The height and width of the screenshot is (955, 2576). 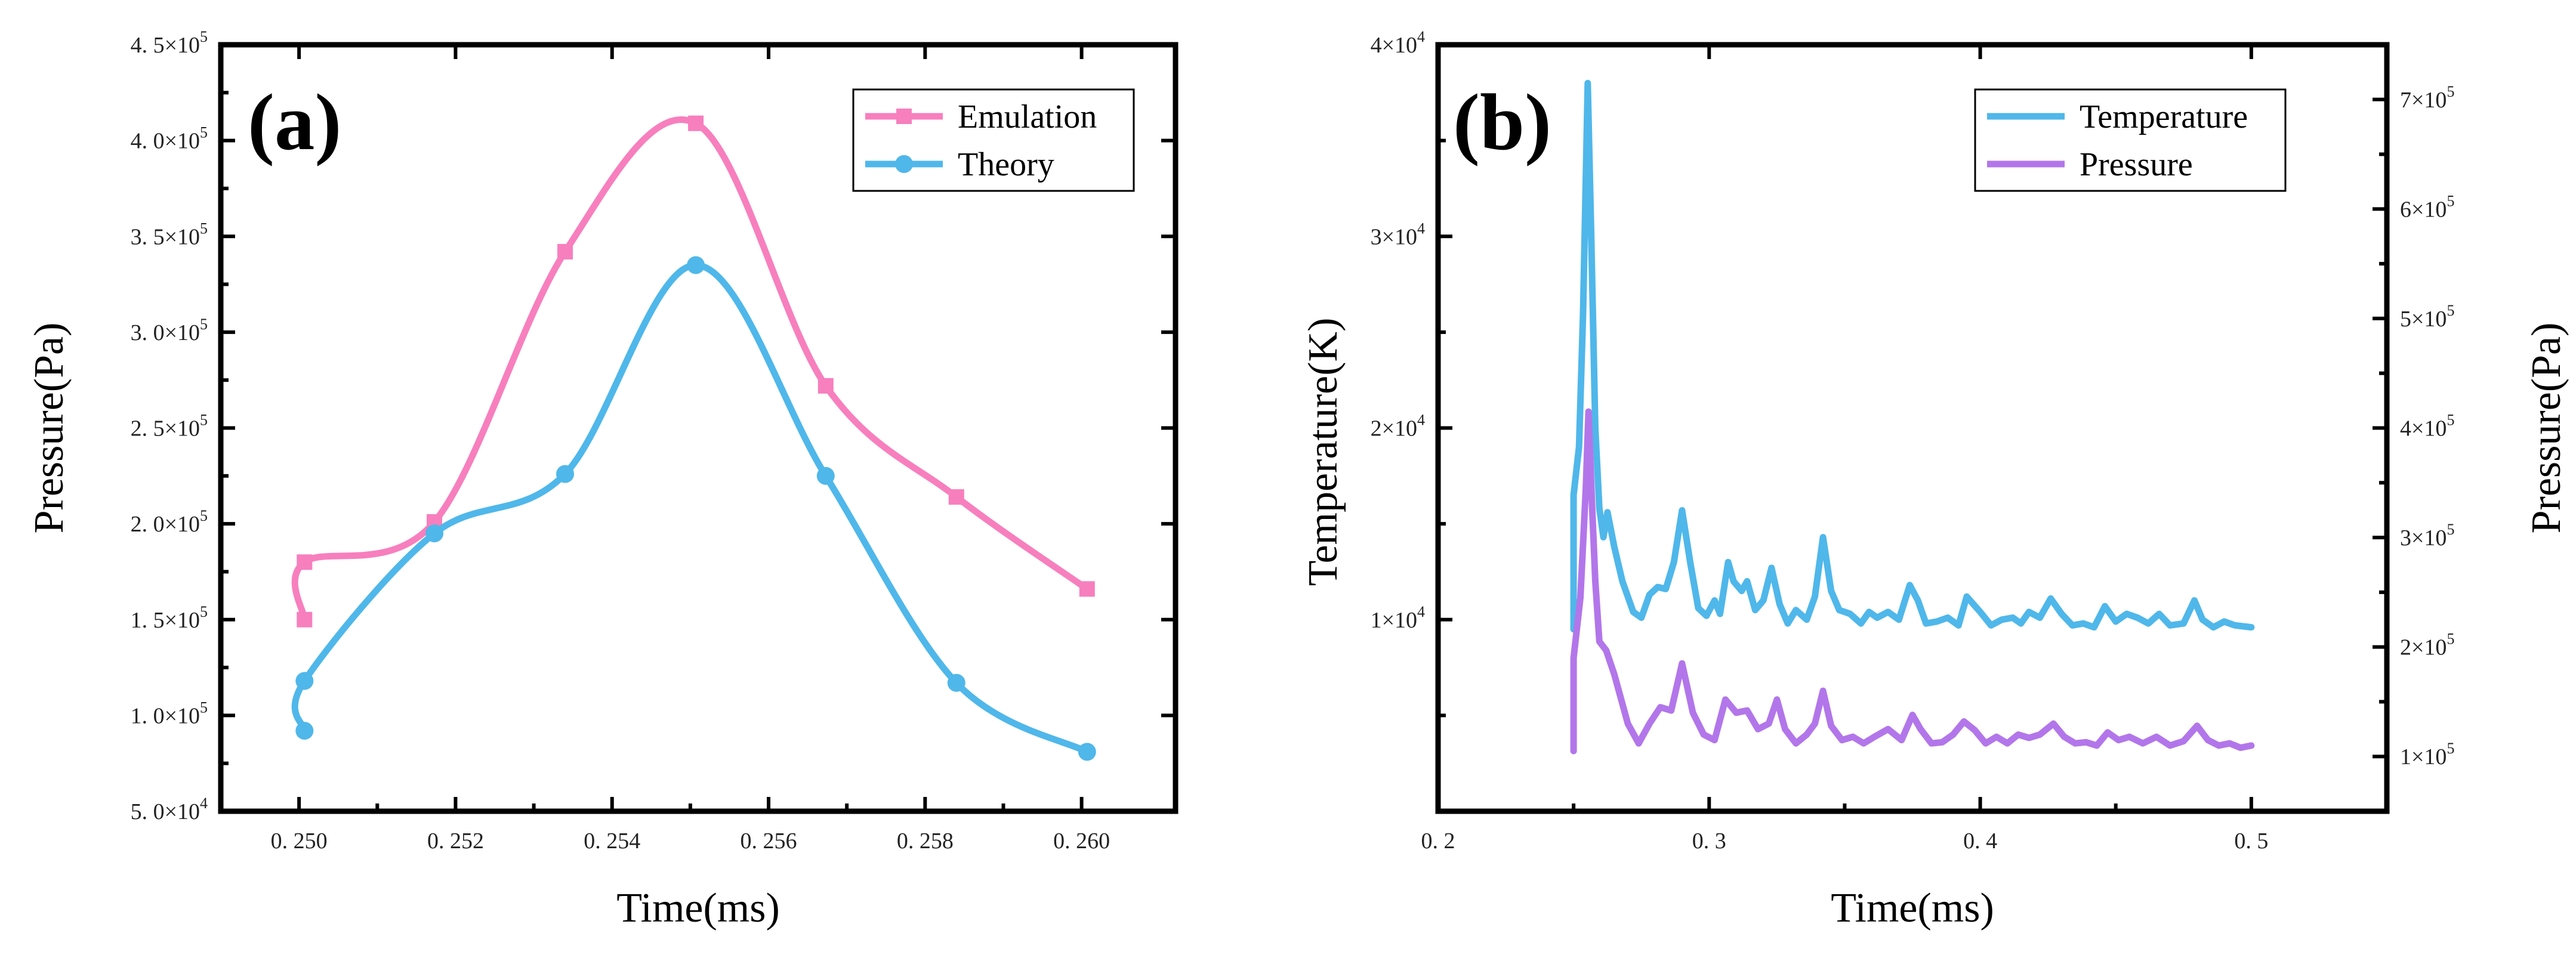 What do you see at coordinates (169, 235) in the screenshot?
I see `y-tick-label-a: 3. 5×105` at bounding box center [169, 235].